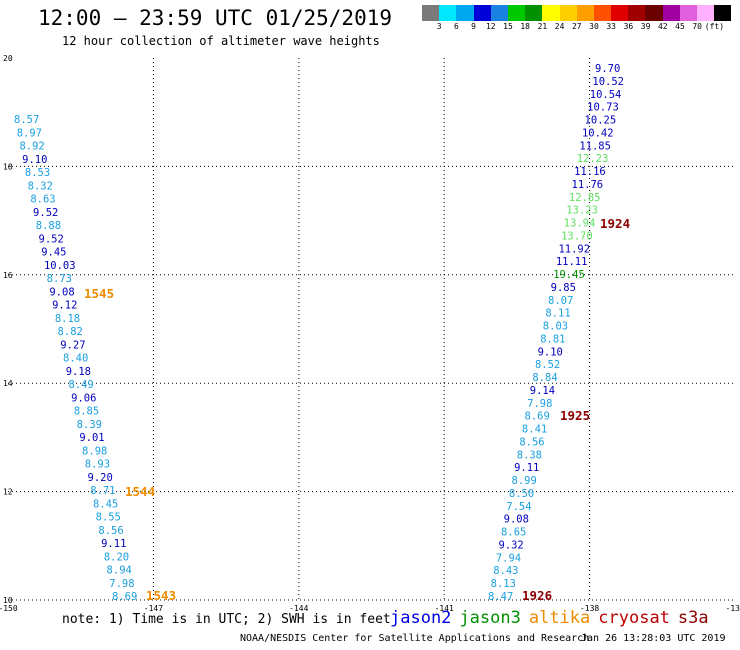 This screenshot has height=650, width=740. What do you see at coordinates (516, 520) in the screenshot?
I see `wave-height-east: 9.08` at bounding box center [516, 520].